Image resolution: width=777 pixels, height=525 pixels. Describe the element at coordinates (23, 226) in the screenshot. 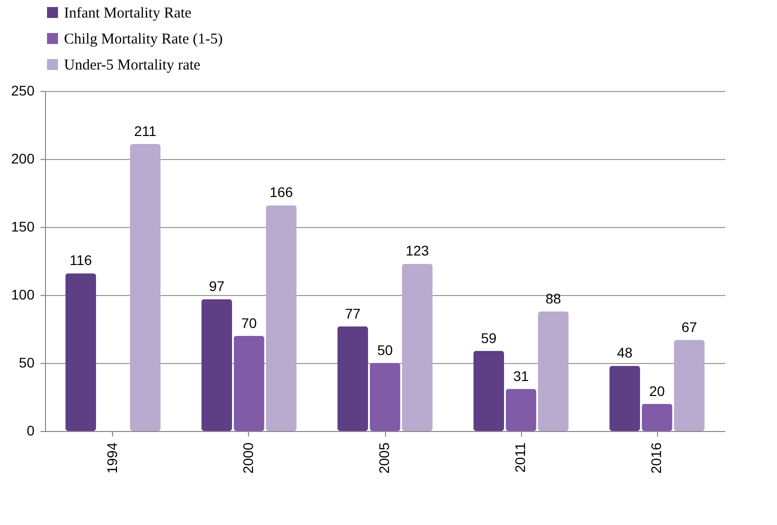

I see `y-tick-label: 150` at that location.